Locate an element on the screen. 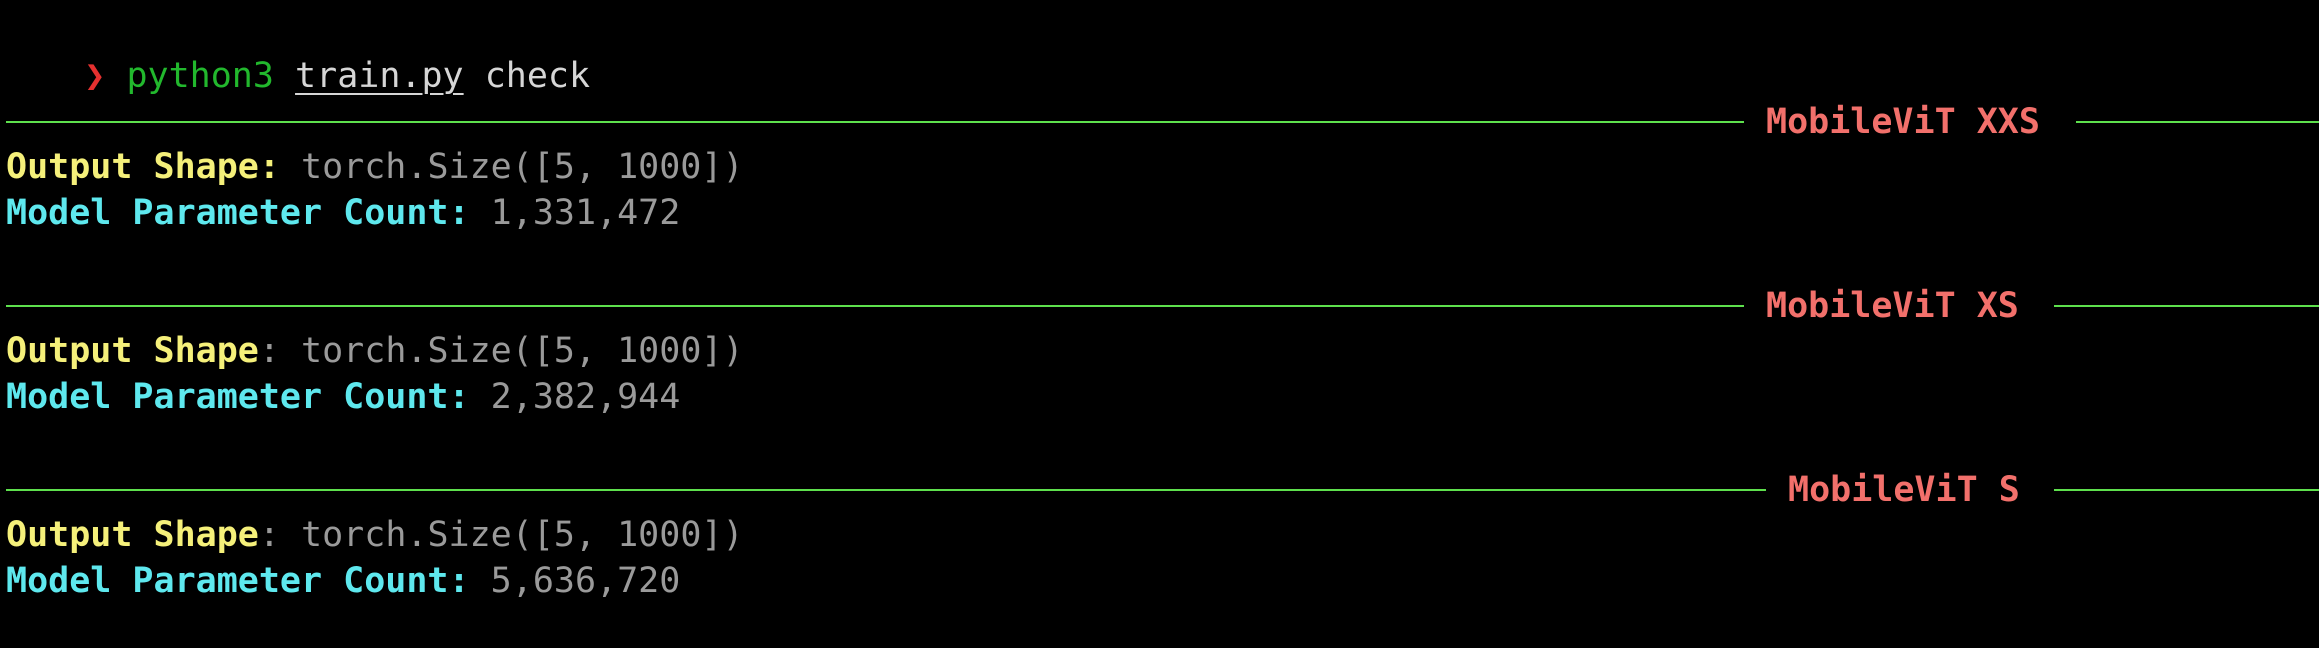  section-rule-mobilevit-xs: MobileViT XS is located at coordinates (1162, 306).